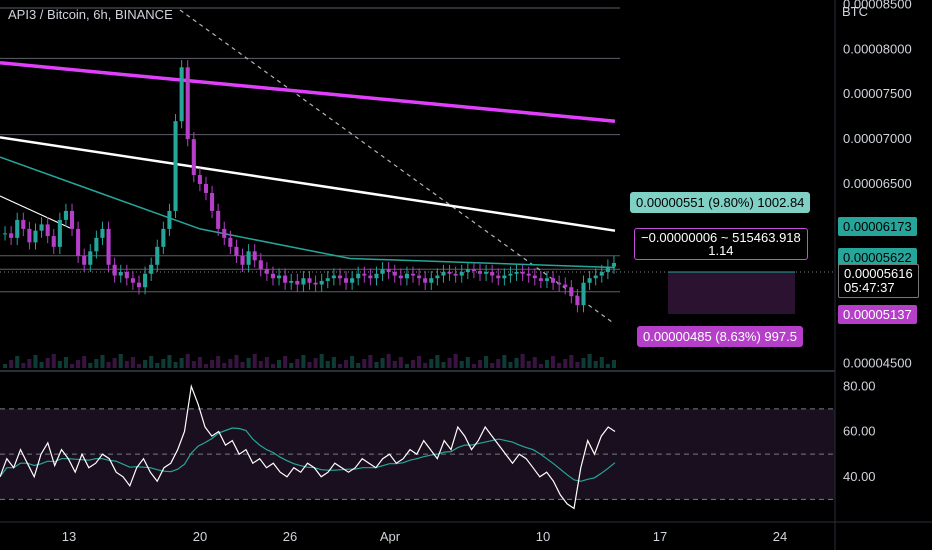  Describe the element at coordinates (390, 536) in the screenshot. I see `time-tick-label: Apr` at that location.